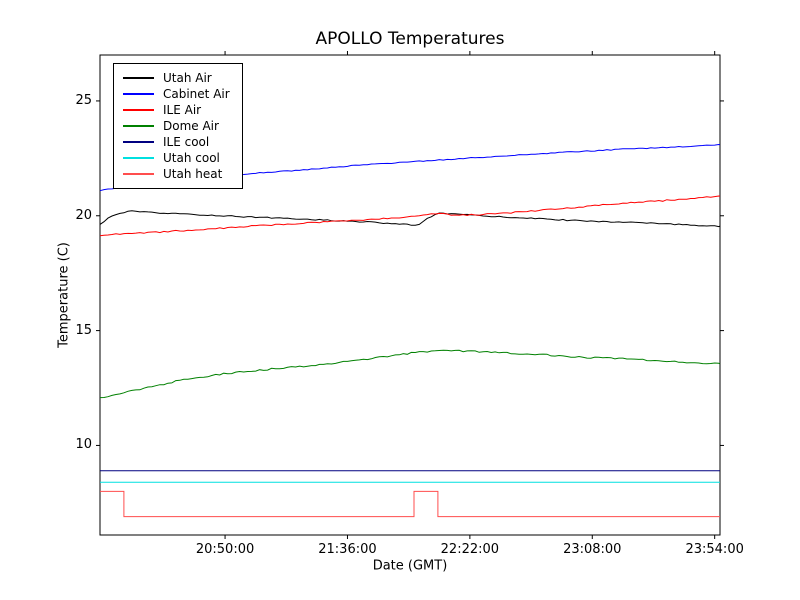 This screenshot has height=600, width=800. I want to click on x-tick-label: 23:54:00, so click(714, 549).